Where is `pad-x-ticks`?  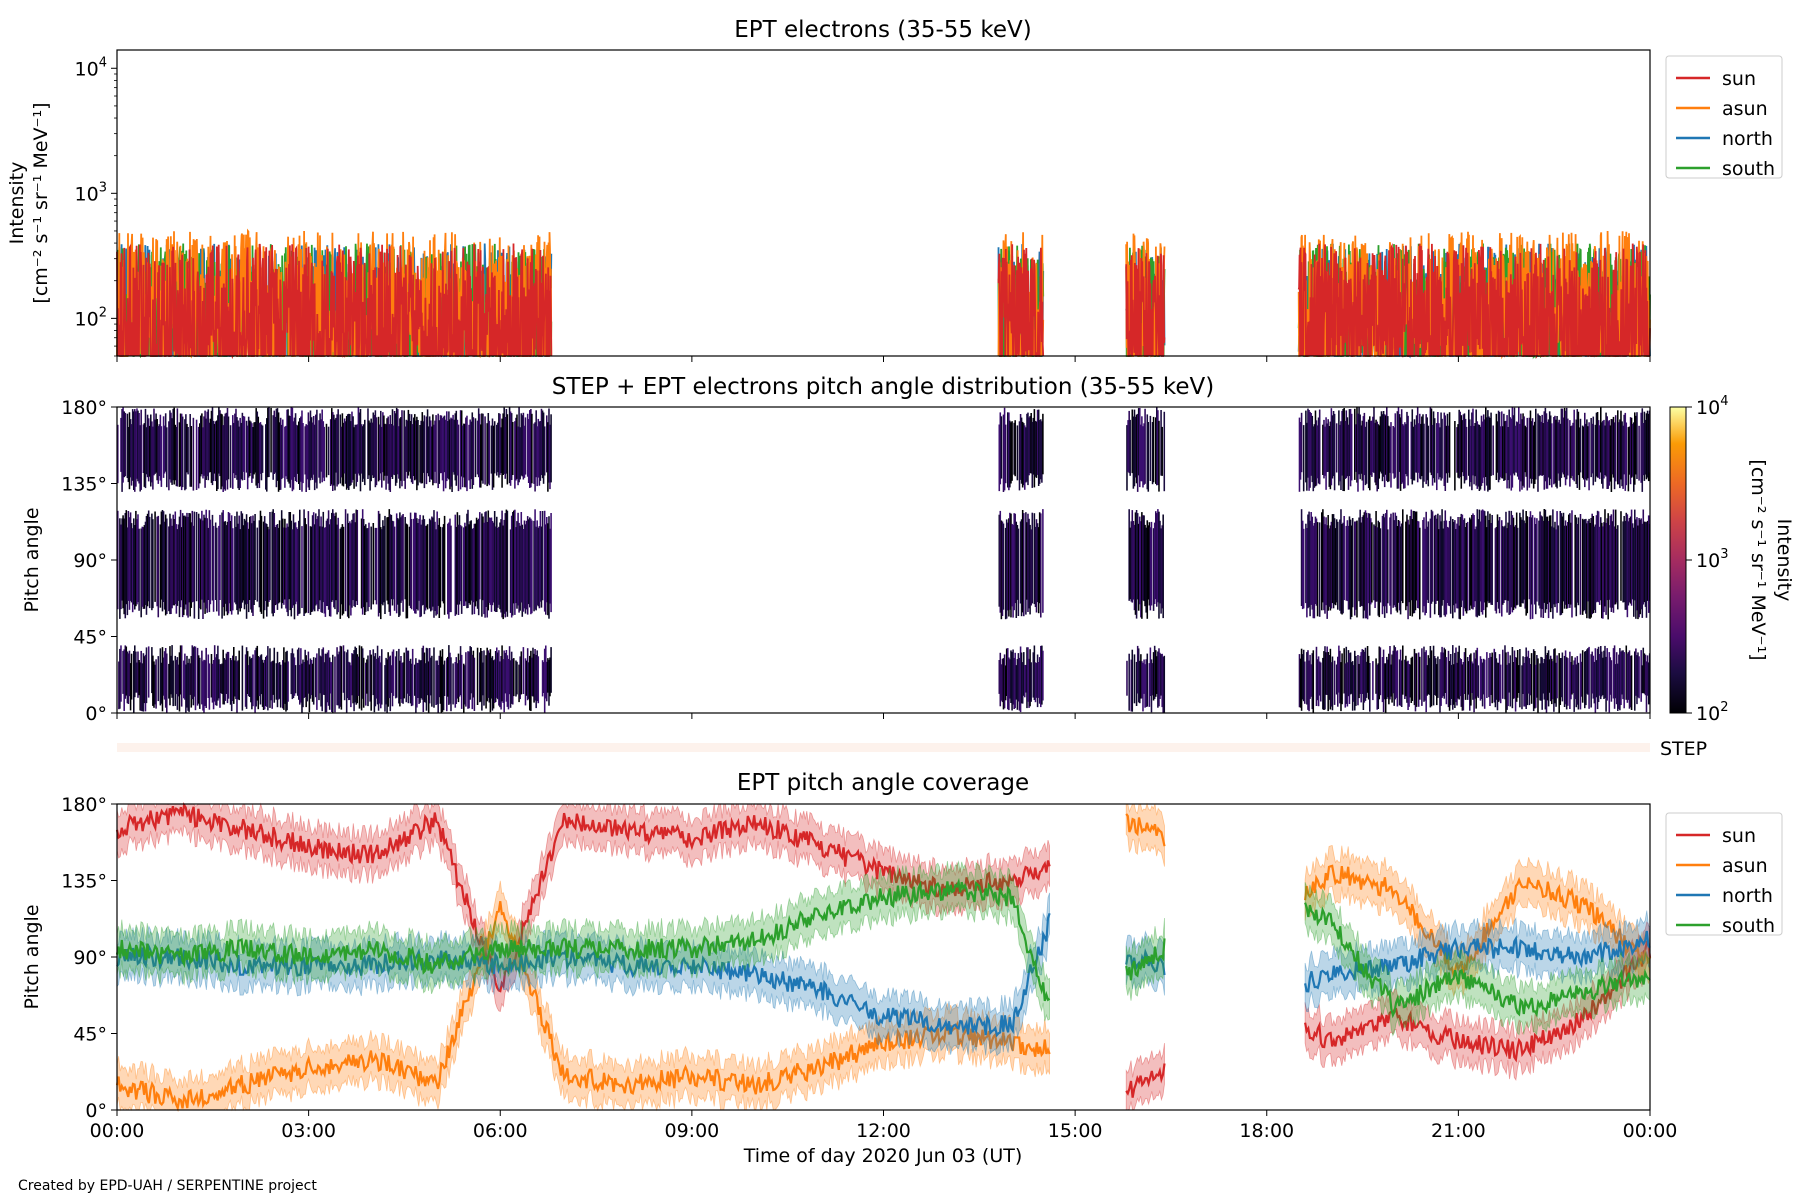
pad-x-ticks is located at coordinates (883, 716).